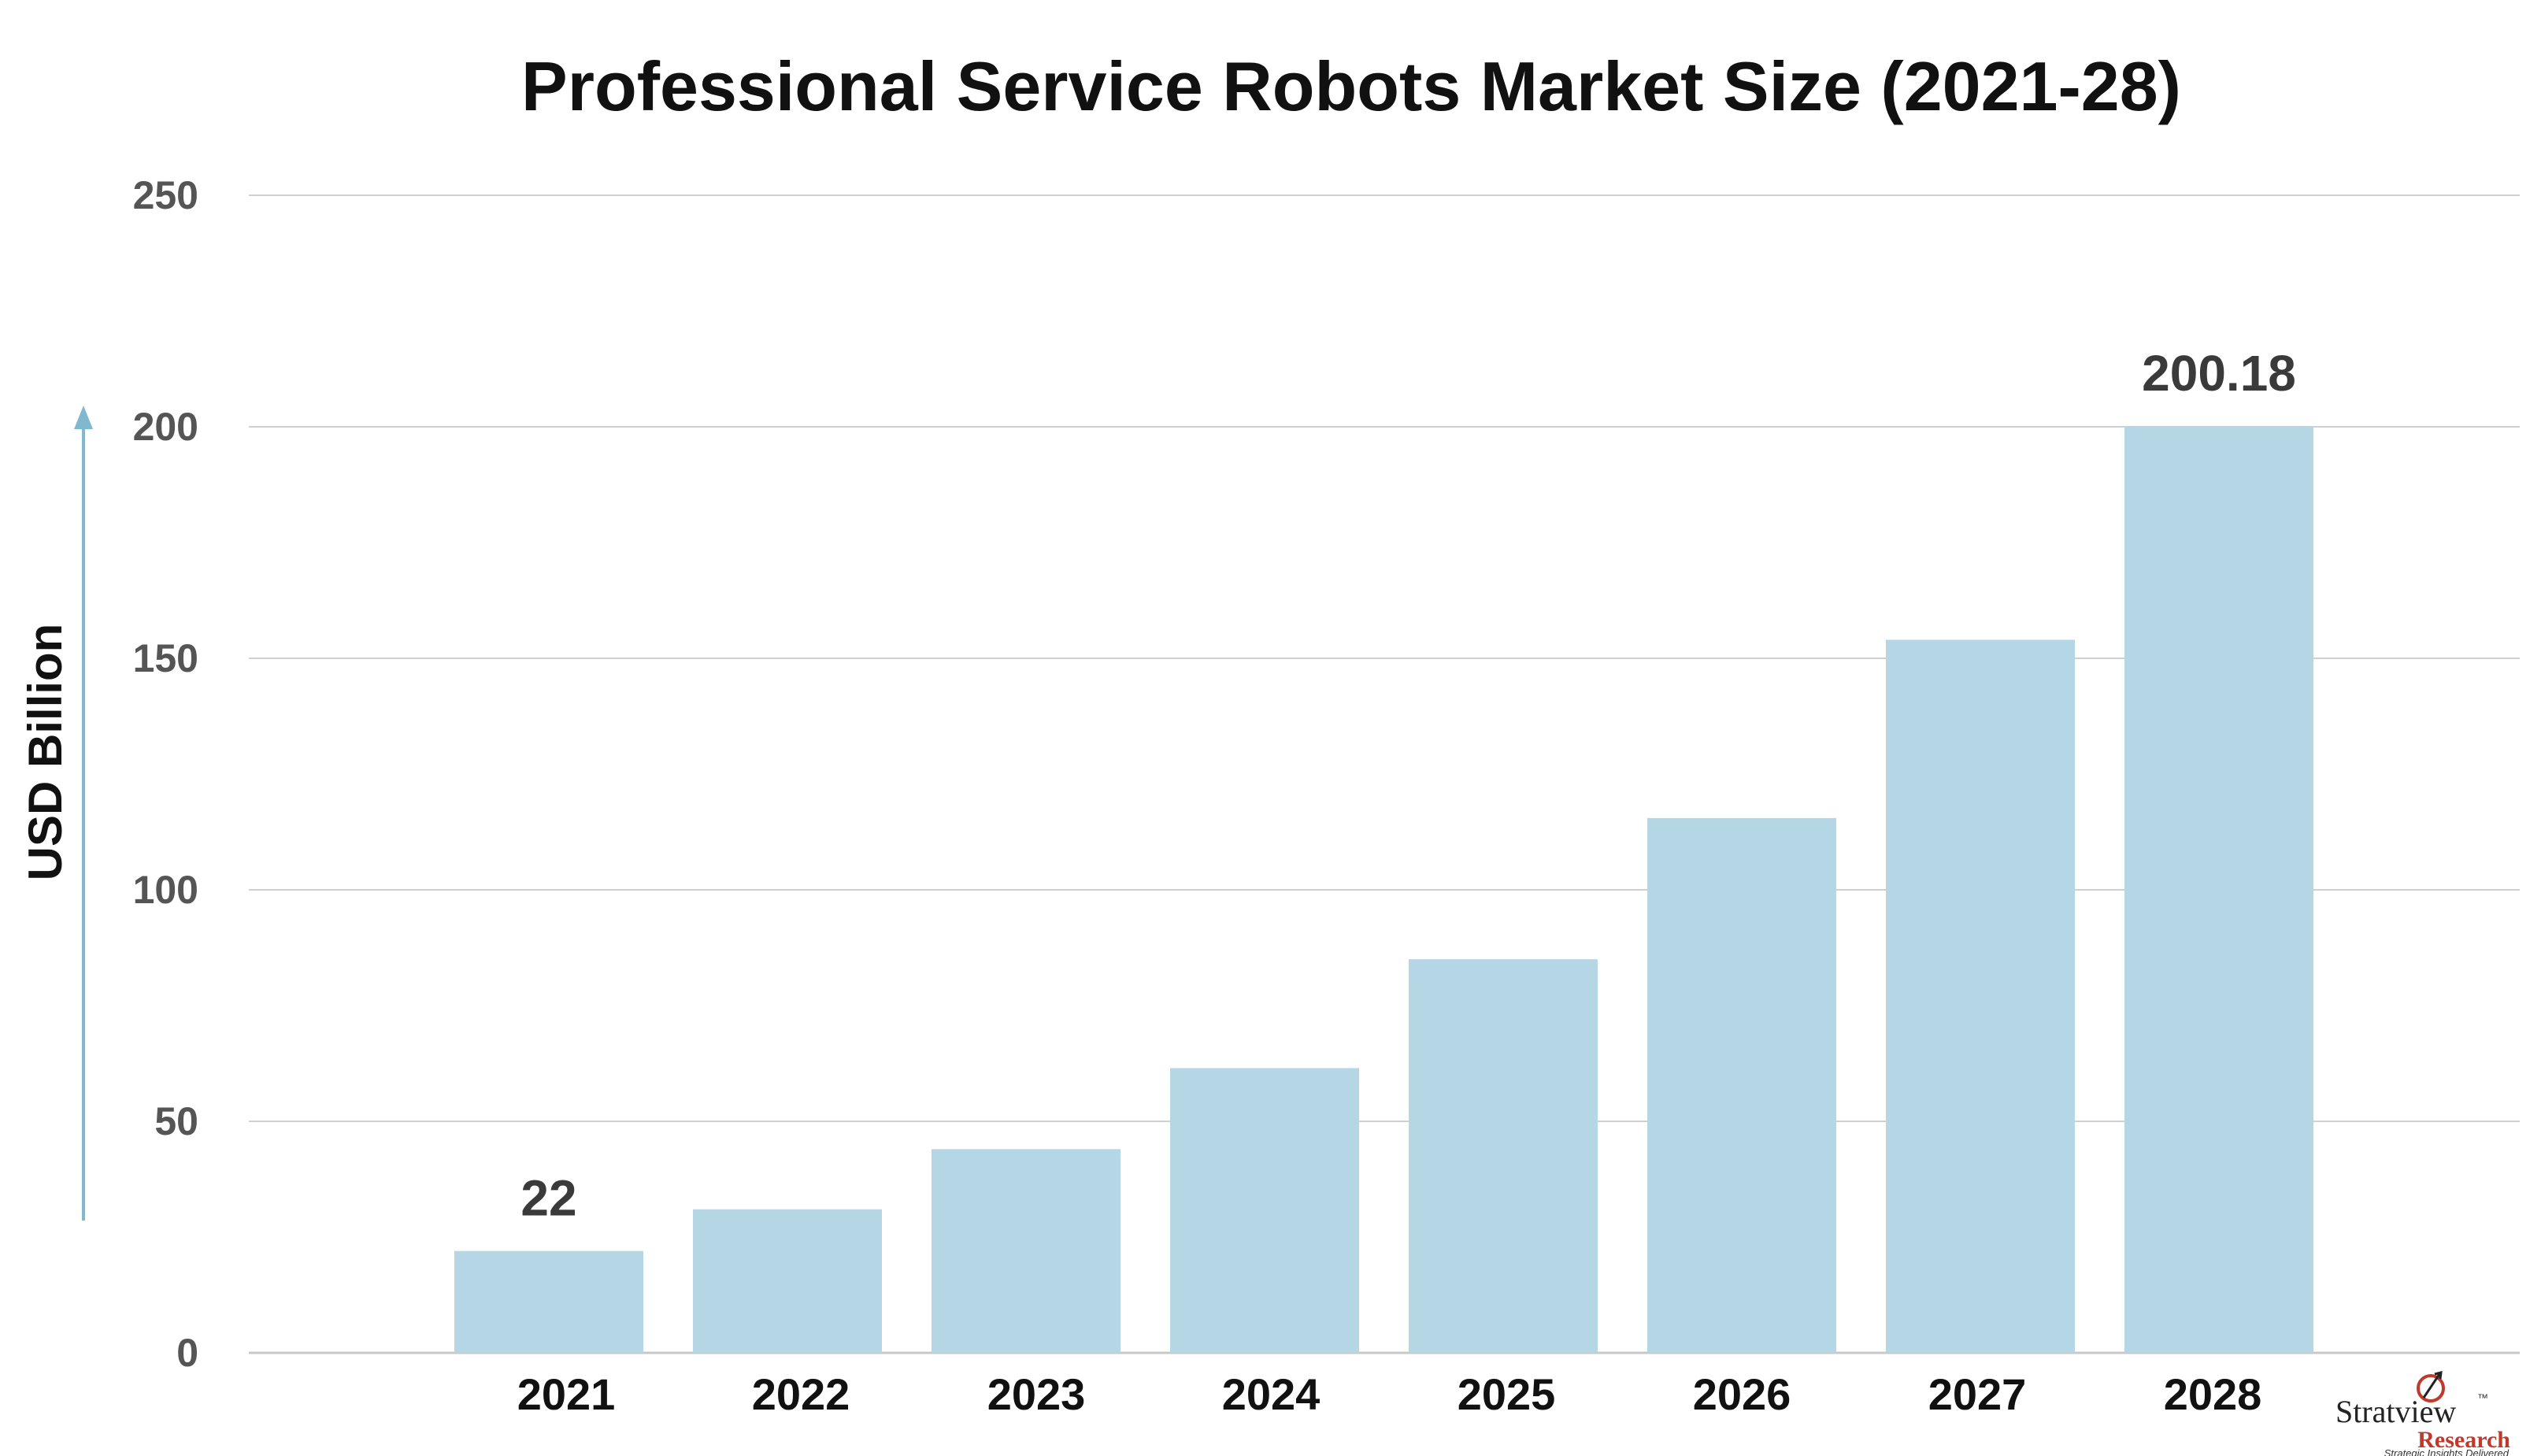  What do you see at coordinates (165, 427) in the screenshot?
I see `y-tick-label: 200` at bounding box center [165, 427].